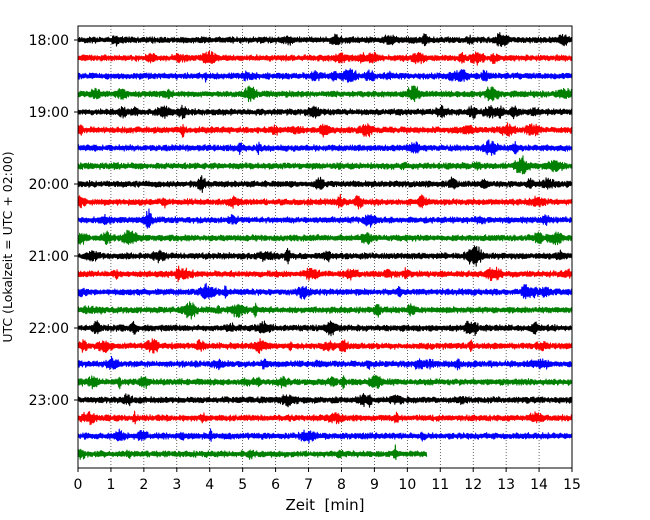 This screenshot has width=650, height=520. I want to click on seismogram-trace-2000, so click(325, 184).